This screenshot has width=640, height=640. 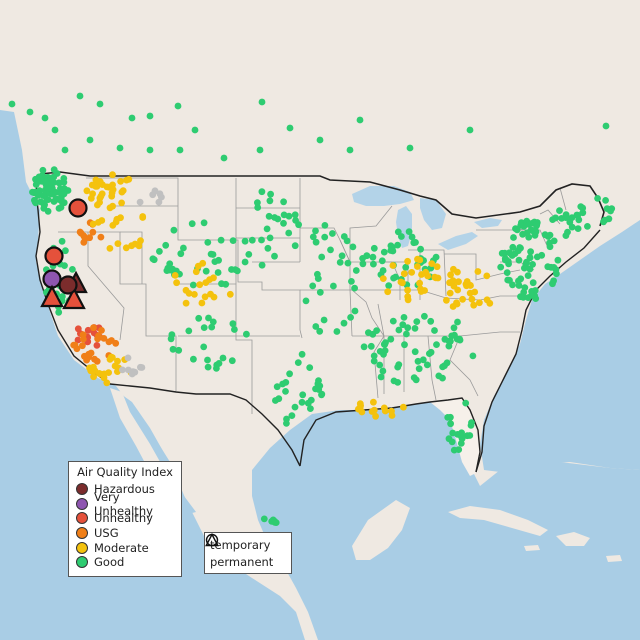 I want to click on jamaica, so click(x=532, y=548).